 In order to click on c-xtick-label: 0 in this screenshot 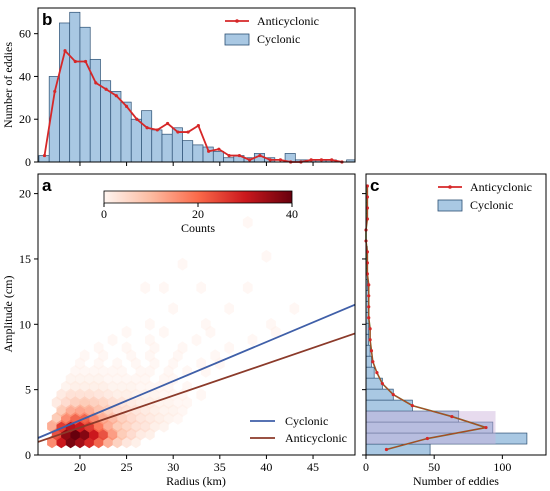, I will do `click(366, 467)`.